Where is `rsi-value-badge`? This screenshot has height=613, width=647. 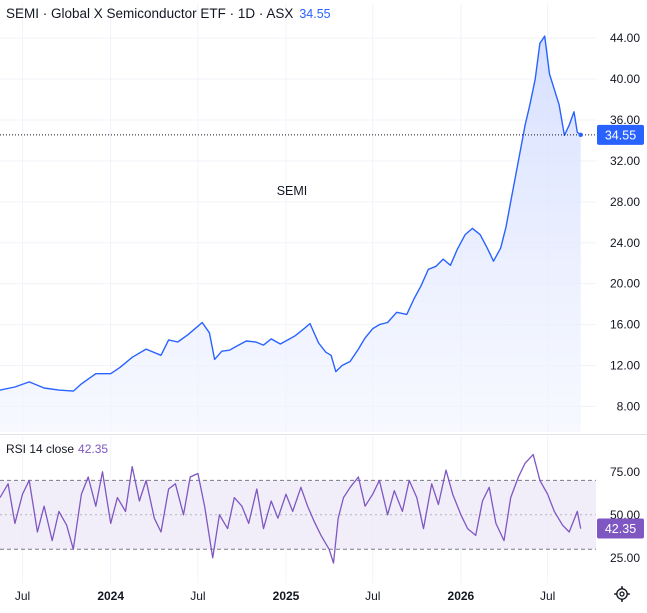 rsi-value-badge is located at coordinates (620, 528).